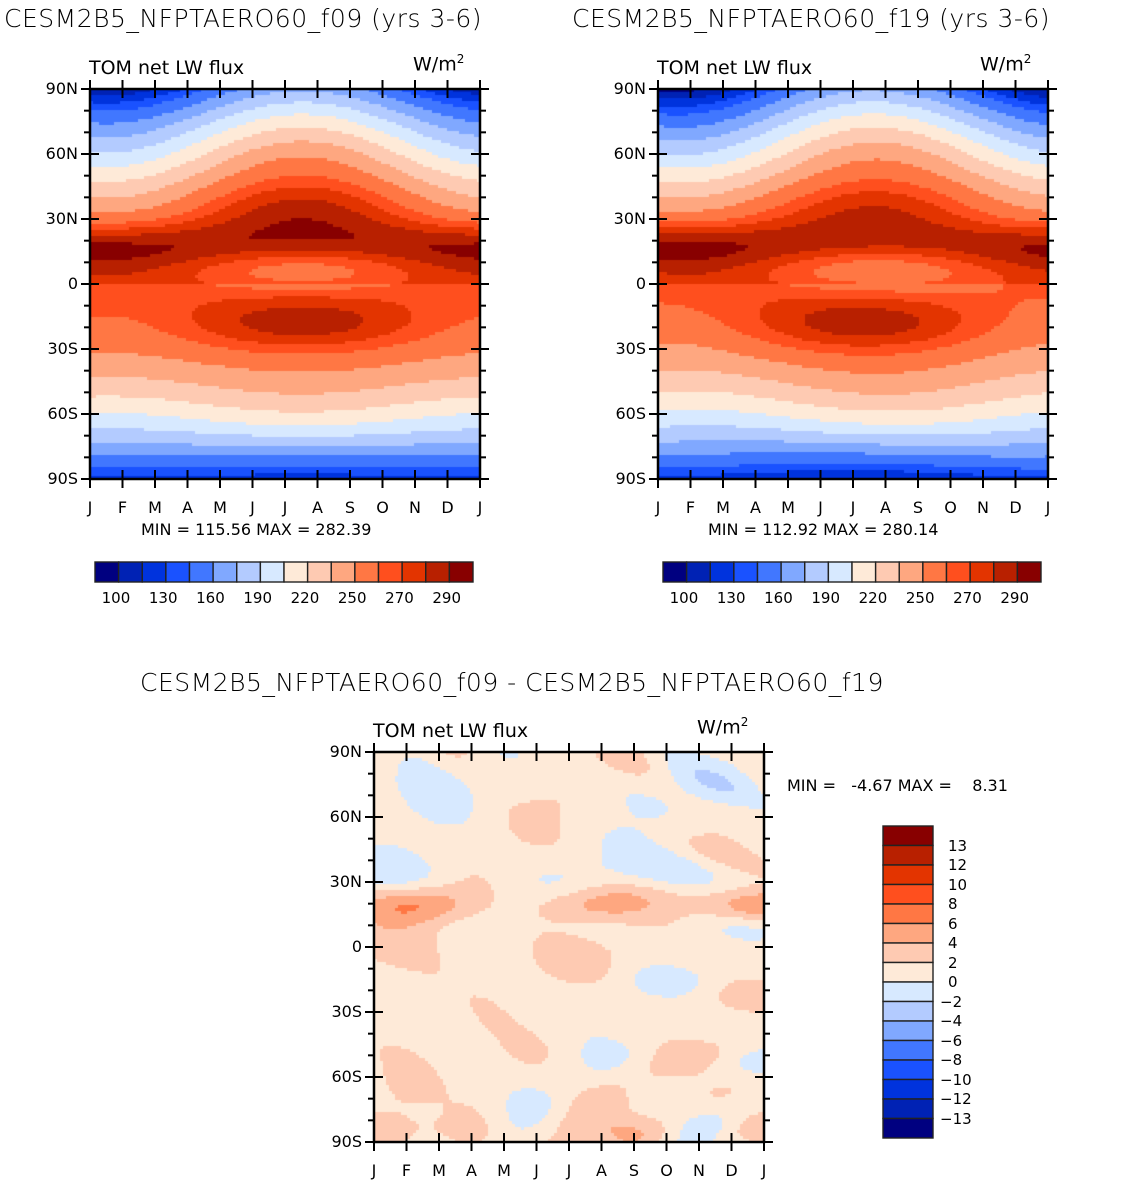  What do you see at coordinates (243, 18) in the screenshot?
I see `panel1-title: CESM2B5_NFPTAERO60_f09 (yrs 3-6)` at bounding box center [243, 18].